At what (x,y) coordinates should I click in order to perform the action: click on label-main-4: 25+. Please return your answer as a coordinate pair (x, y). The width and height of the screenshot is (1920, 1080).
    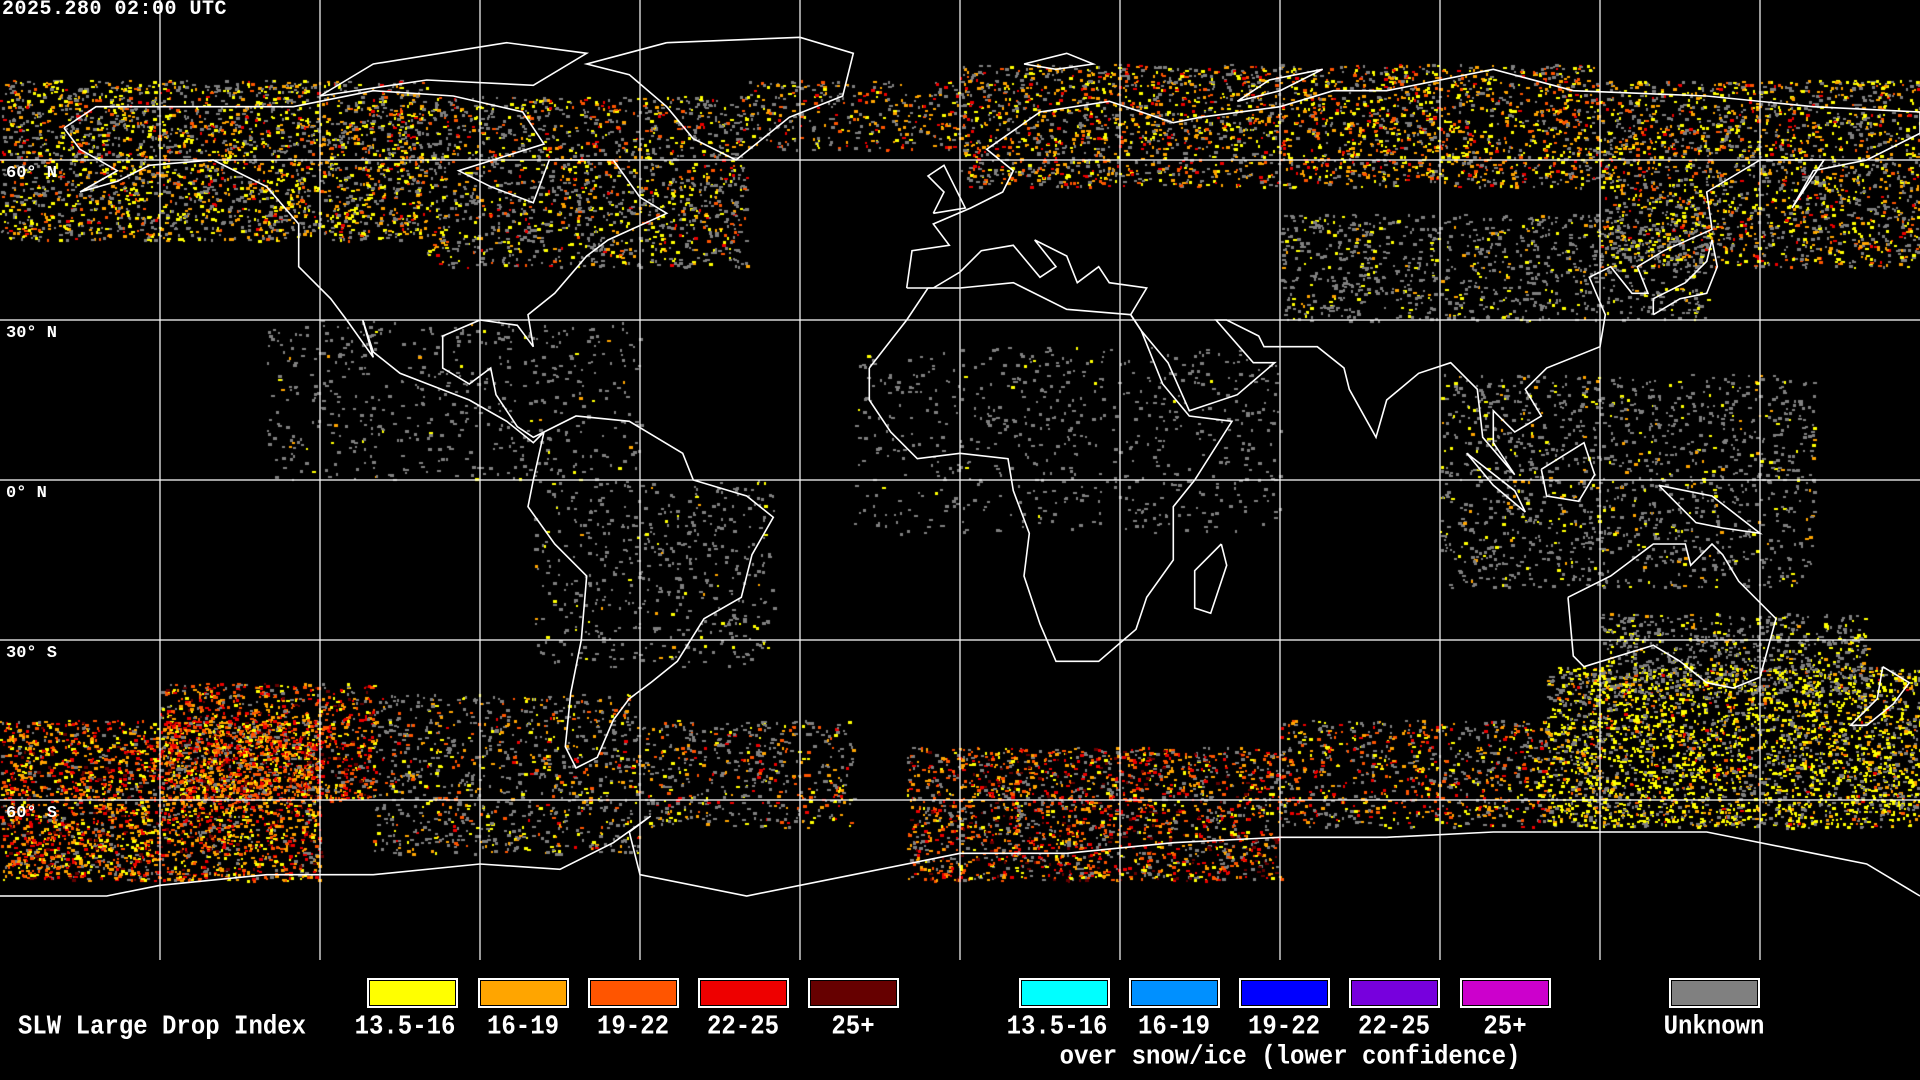
    Looking at the image, I should click on (853, 1027).